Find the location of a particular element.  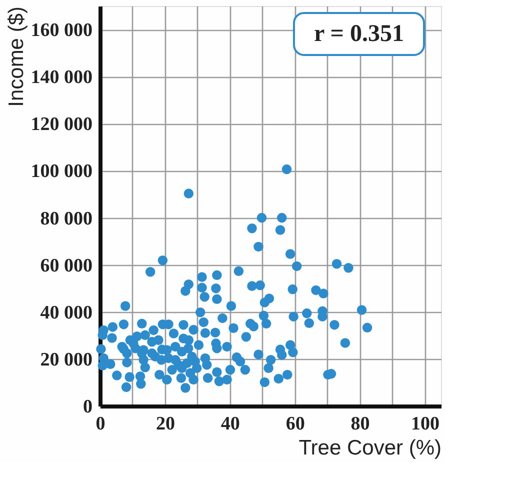

x-tick-label: 100 is located at coordinates (425, 424).